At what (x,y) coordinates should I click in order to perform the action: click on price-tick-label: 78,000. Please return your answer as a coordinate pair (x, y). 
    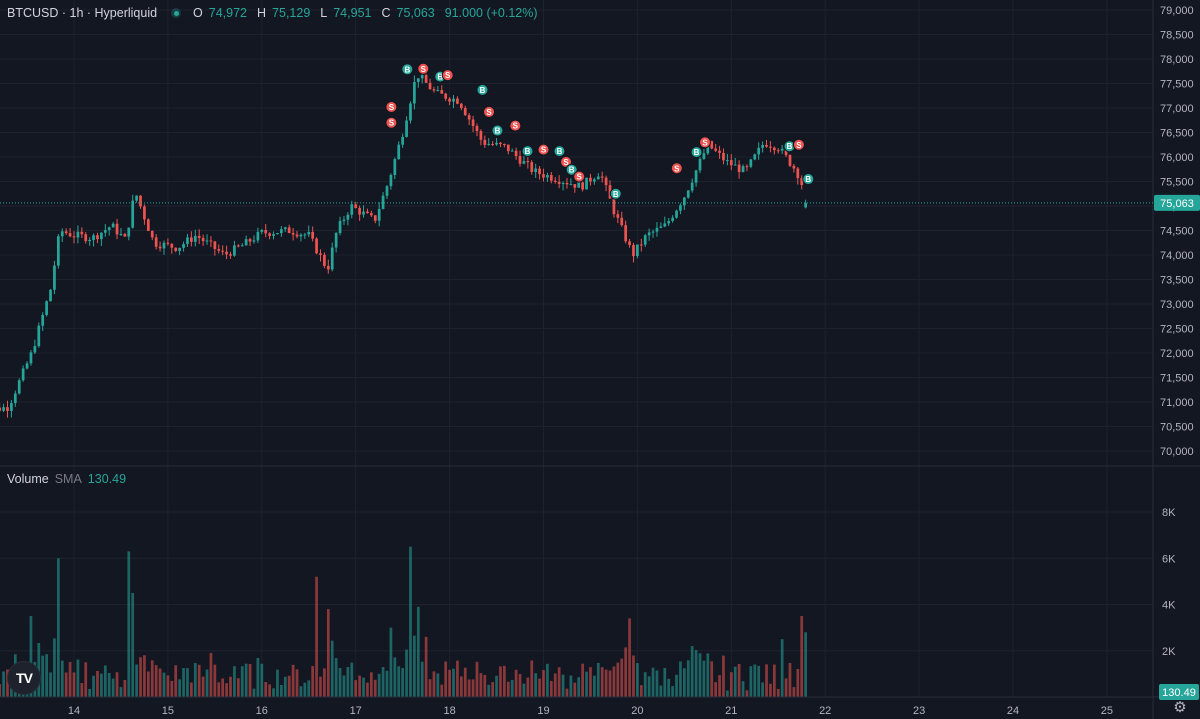
    Looking at the image, I should click on (1177, 60).